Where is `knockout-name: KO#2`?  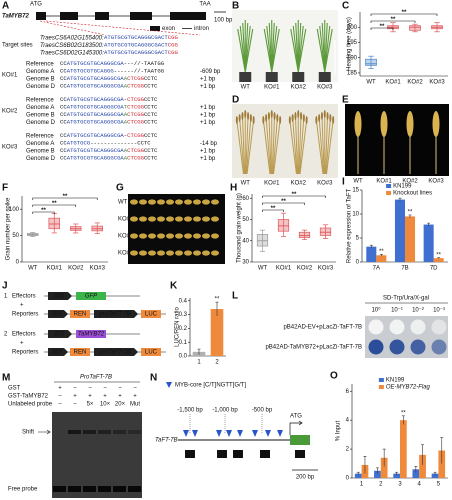
knockout-name: KO#2 is located at coordinates (10, 112).